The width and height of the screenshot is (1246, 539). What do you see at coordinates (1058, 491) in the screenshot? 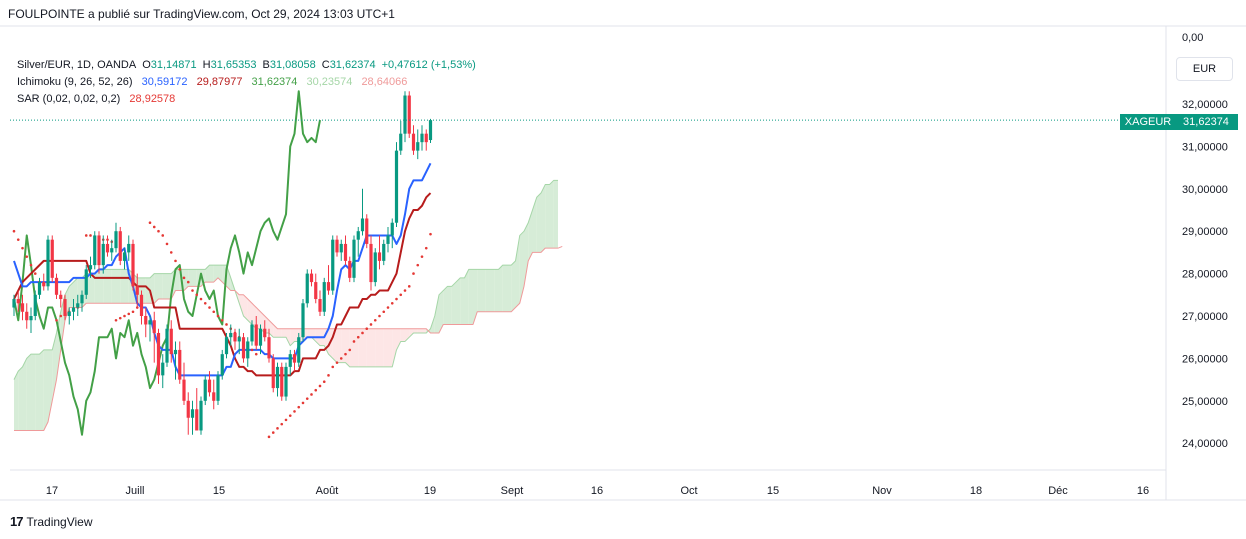
I see `time-tick-label: Déc` at bounding box center [1058, 491].